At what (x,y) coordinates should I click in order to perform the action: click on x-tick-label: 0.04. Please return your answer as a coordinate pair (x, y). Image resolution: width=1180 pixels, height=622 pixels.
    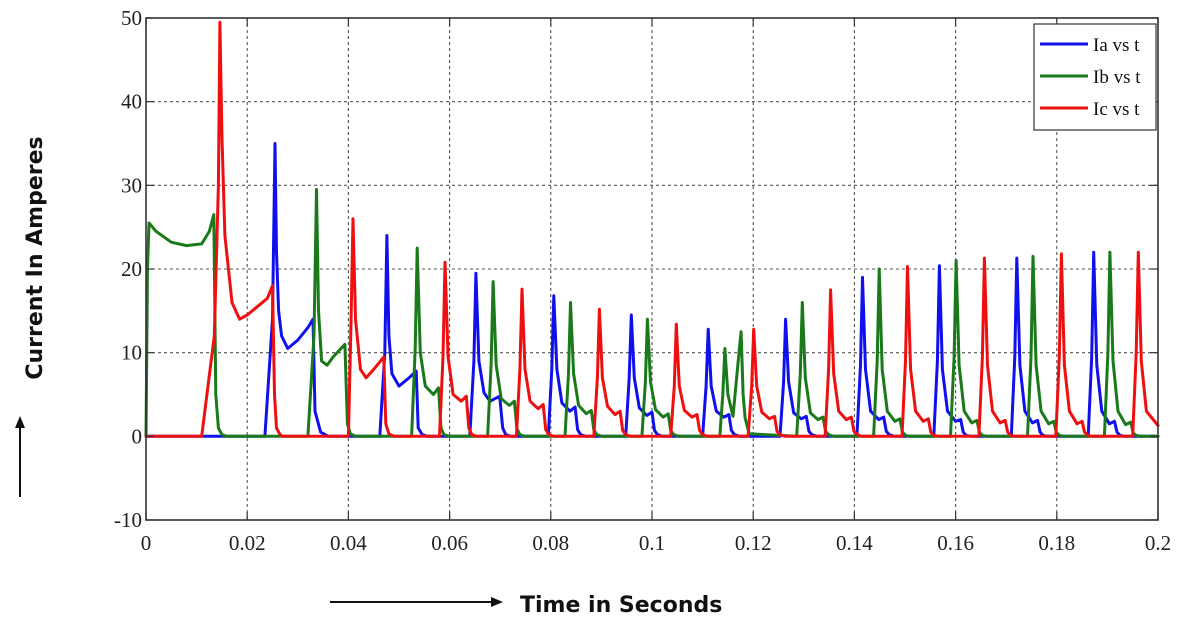
    Looking at the image, I should click on (348, 543).